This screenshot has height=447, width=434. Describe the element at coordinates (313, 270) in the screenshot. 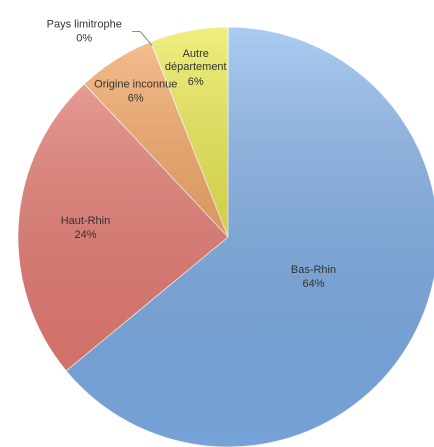

I see `slice-label: Bas-Rhin` at that location.